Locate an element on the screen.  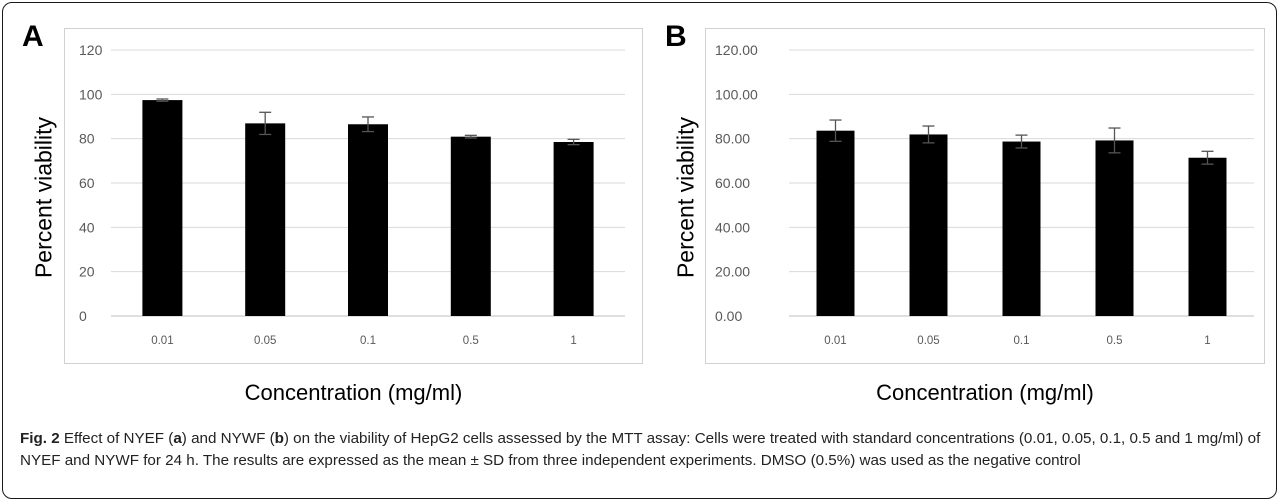
y-tick-label: 20 is located at coordinates (87, 272).